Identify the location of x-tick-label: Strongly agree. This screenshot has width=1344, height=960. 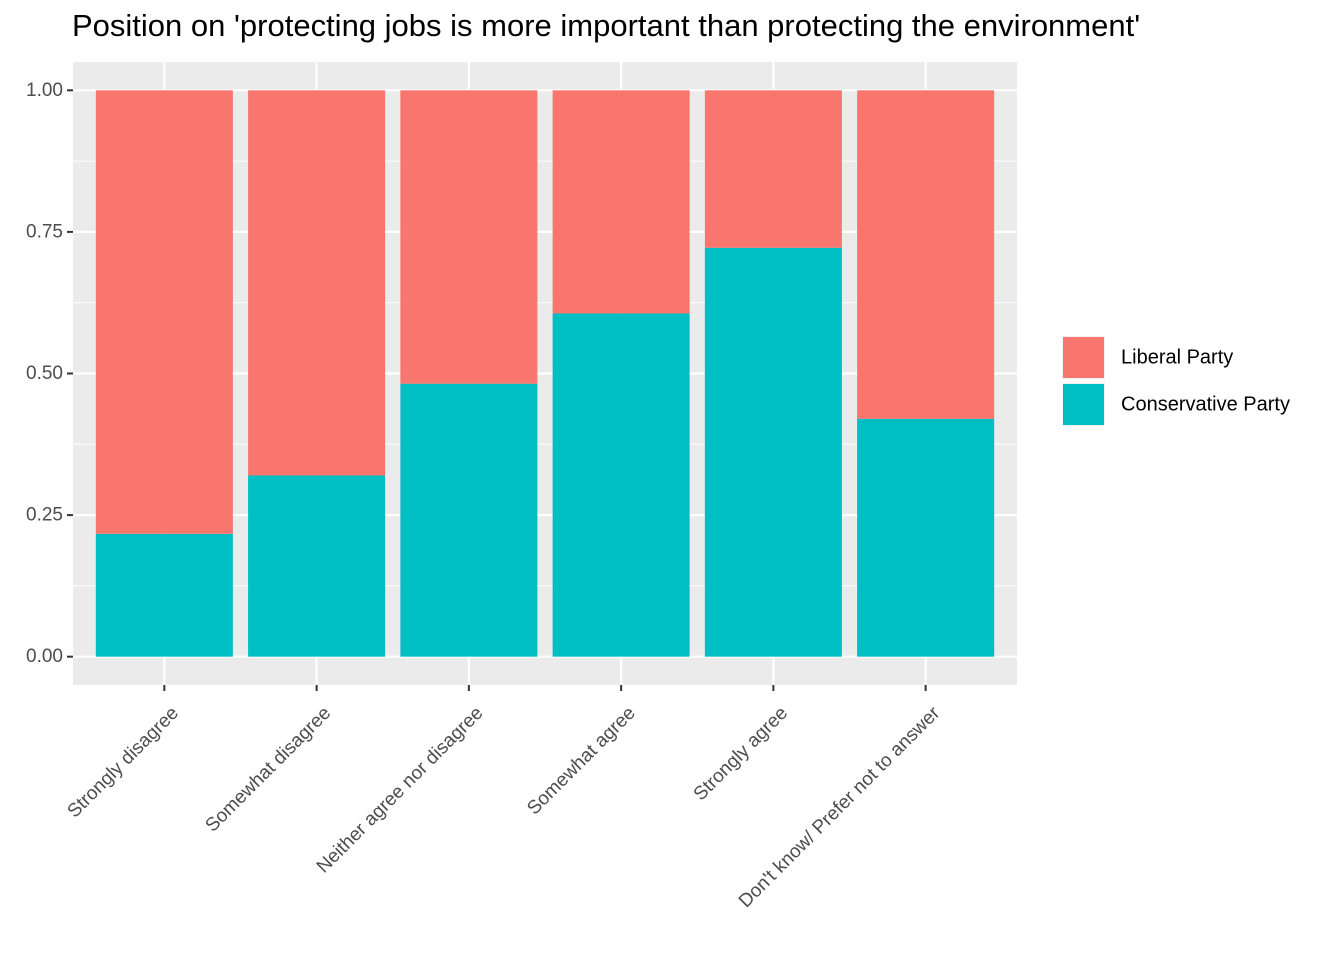
(741, 754).